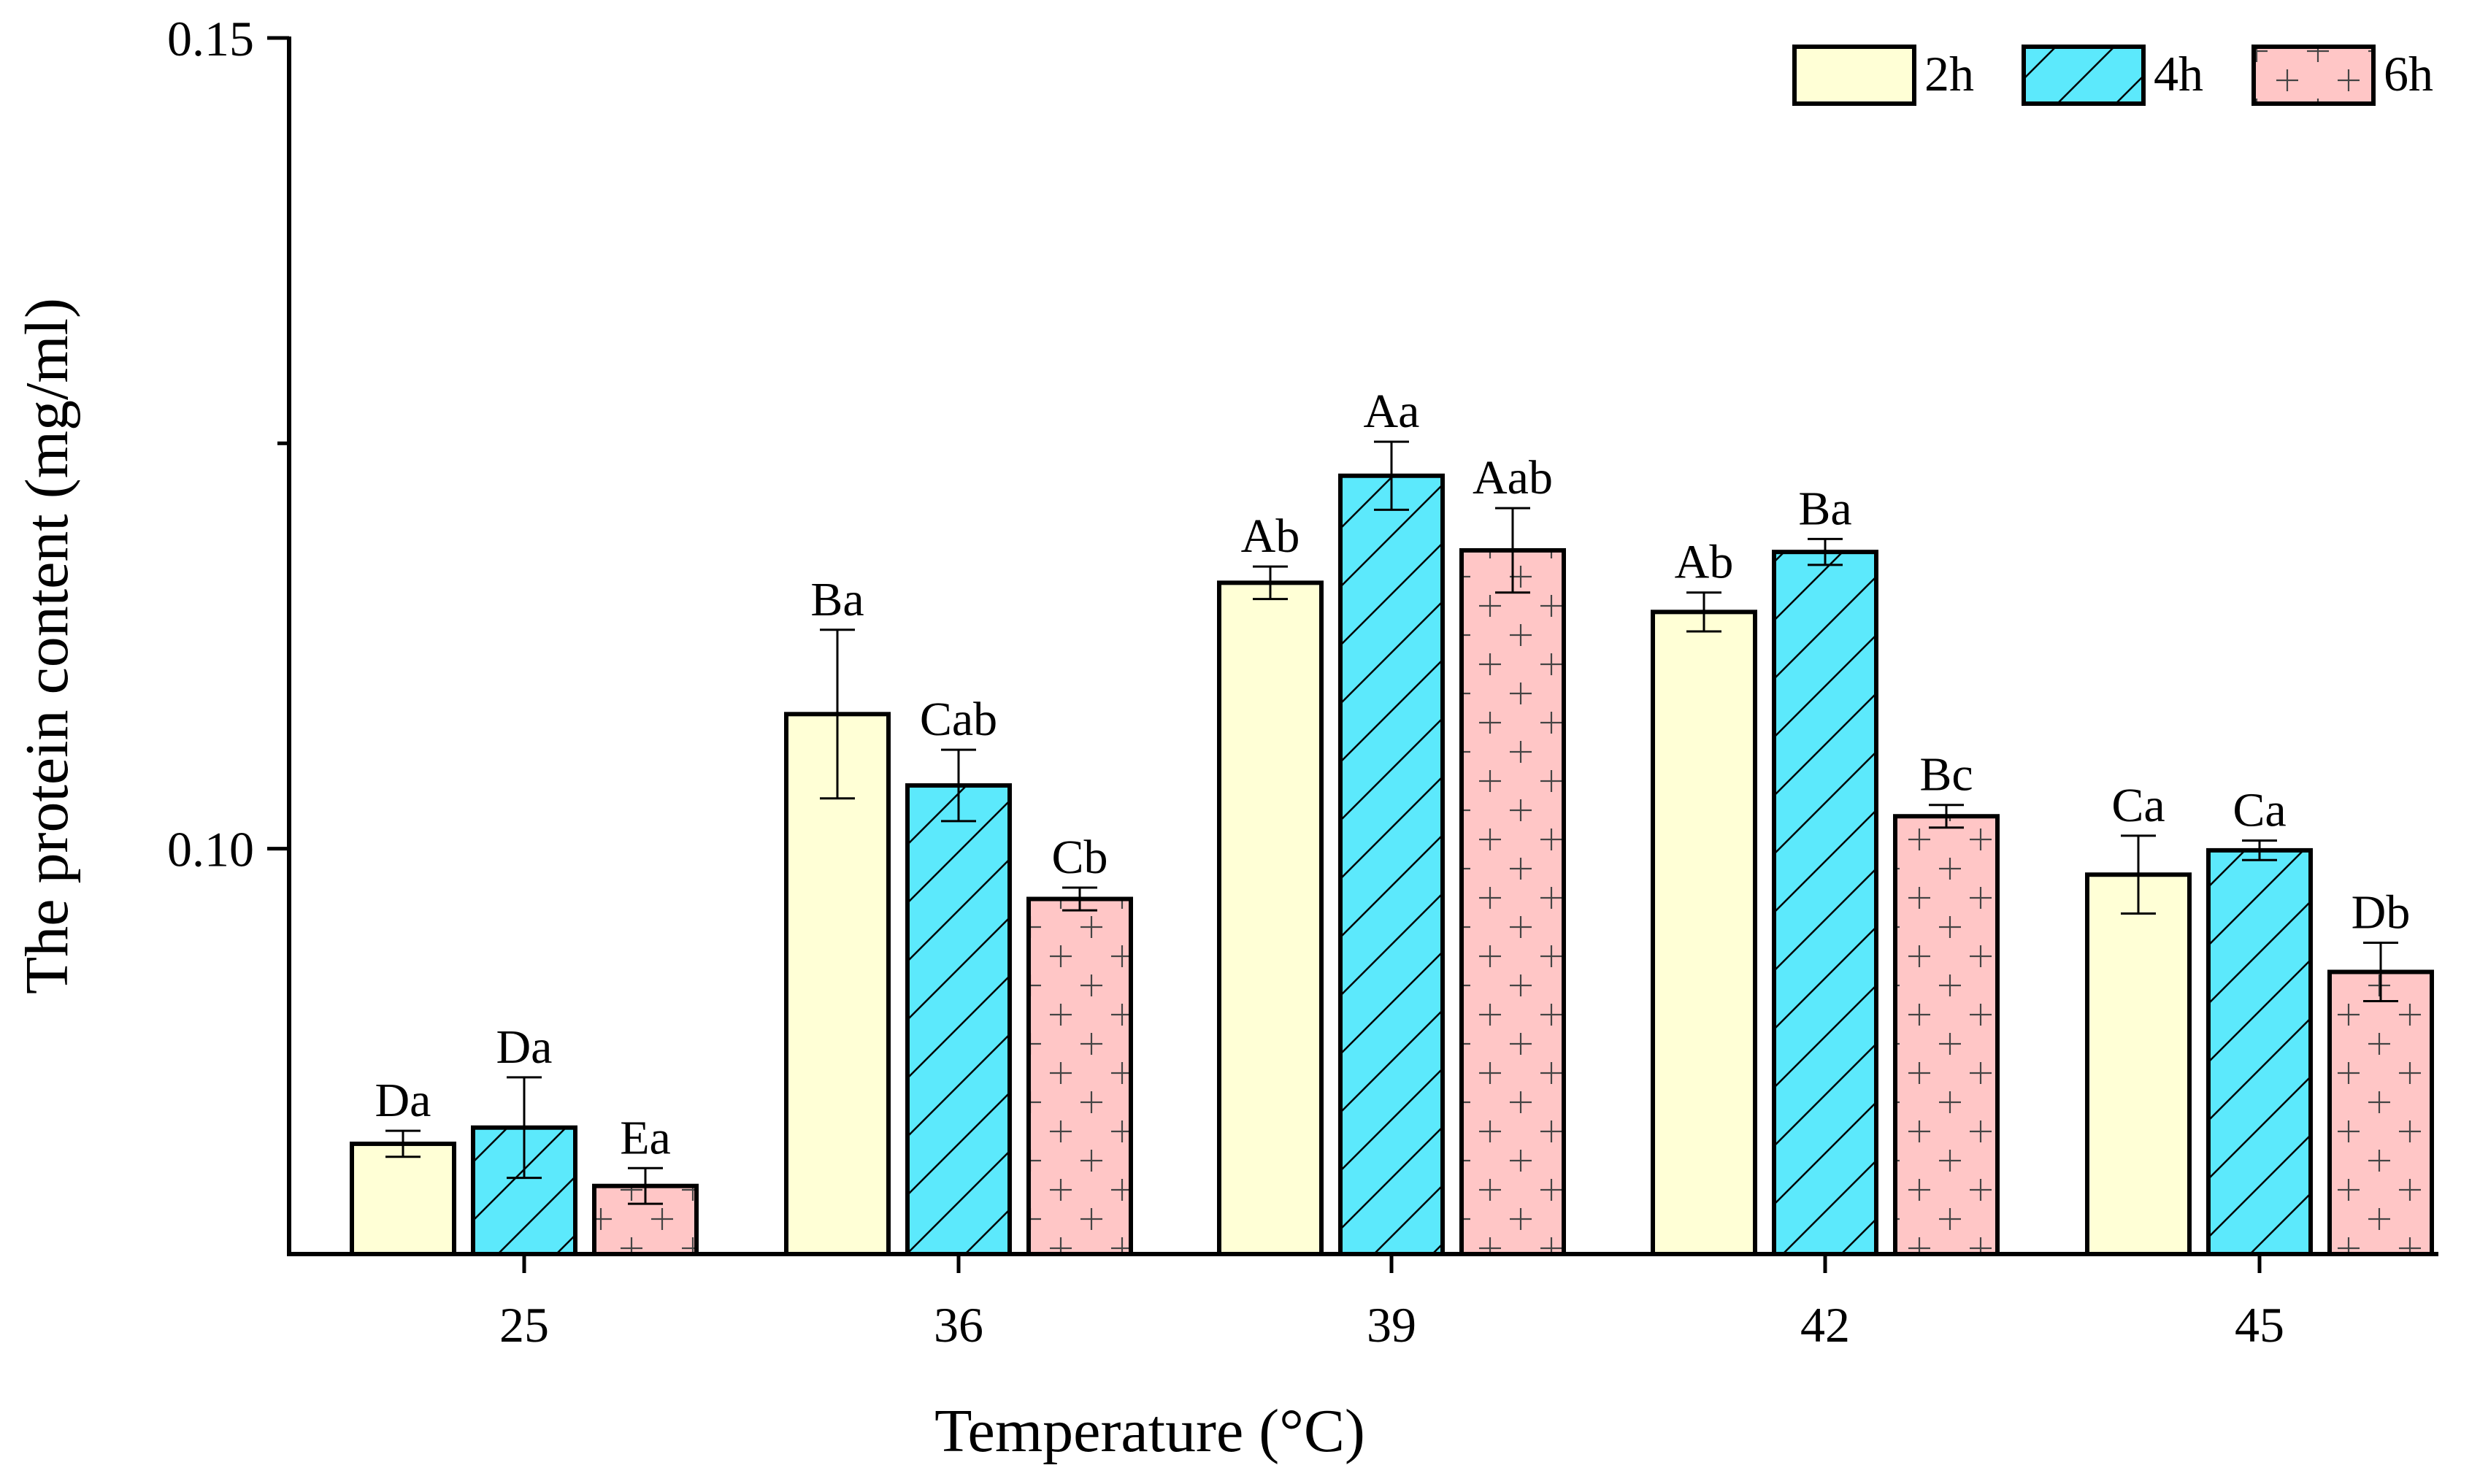 Image resolution: width=2480 pixels, height=1484 pixels. I want to click on significance-label: Aa, so click(1392, 412).